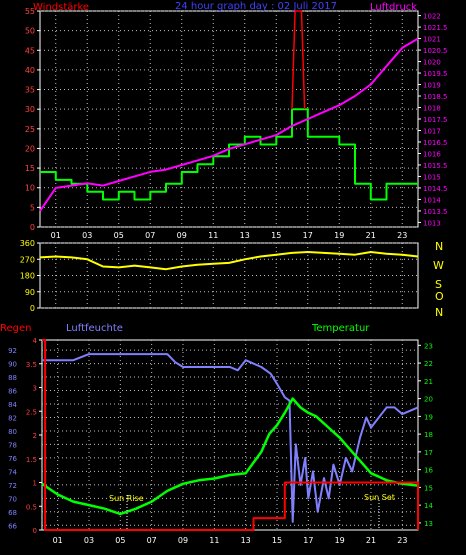 The image size is (466, 555). I want to click on pressure-tick-label: 1015, so click(432, 177).